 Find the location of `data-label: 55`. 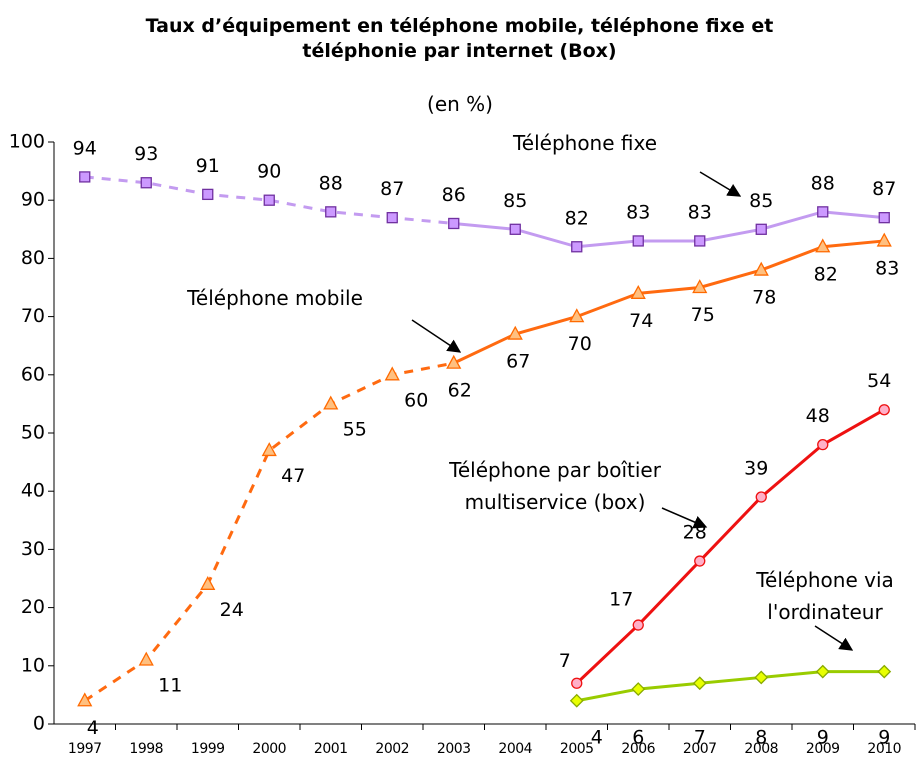

data-label: 55 is located at coordinates (355, 429).